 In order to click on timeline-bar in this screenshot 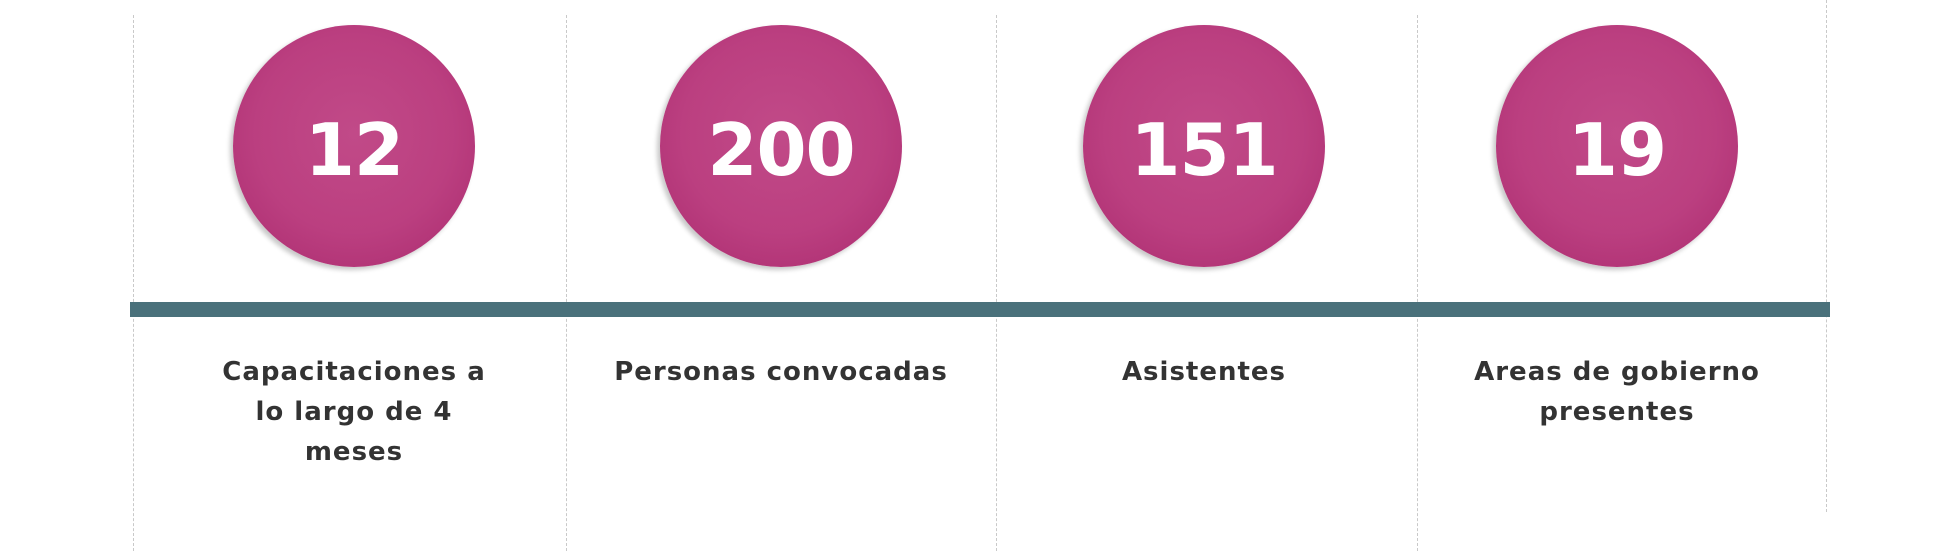, I will do `click(980, 309)`.